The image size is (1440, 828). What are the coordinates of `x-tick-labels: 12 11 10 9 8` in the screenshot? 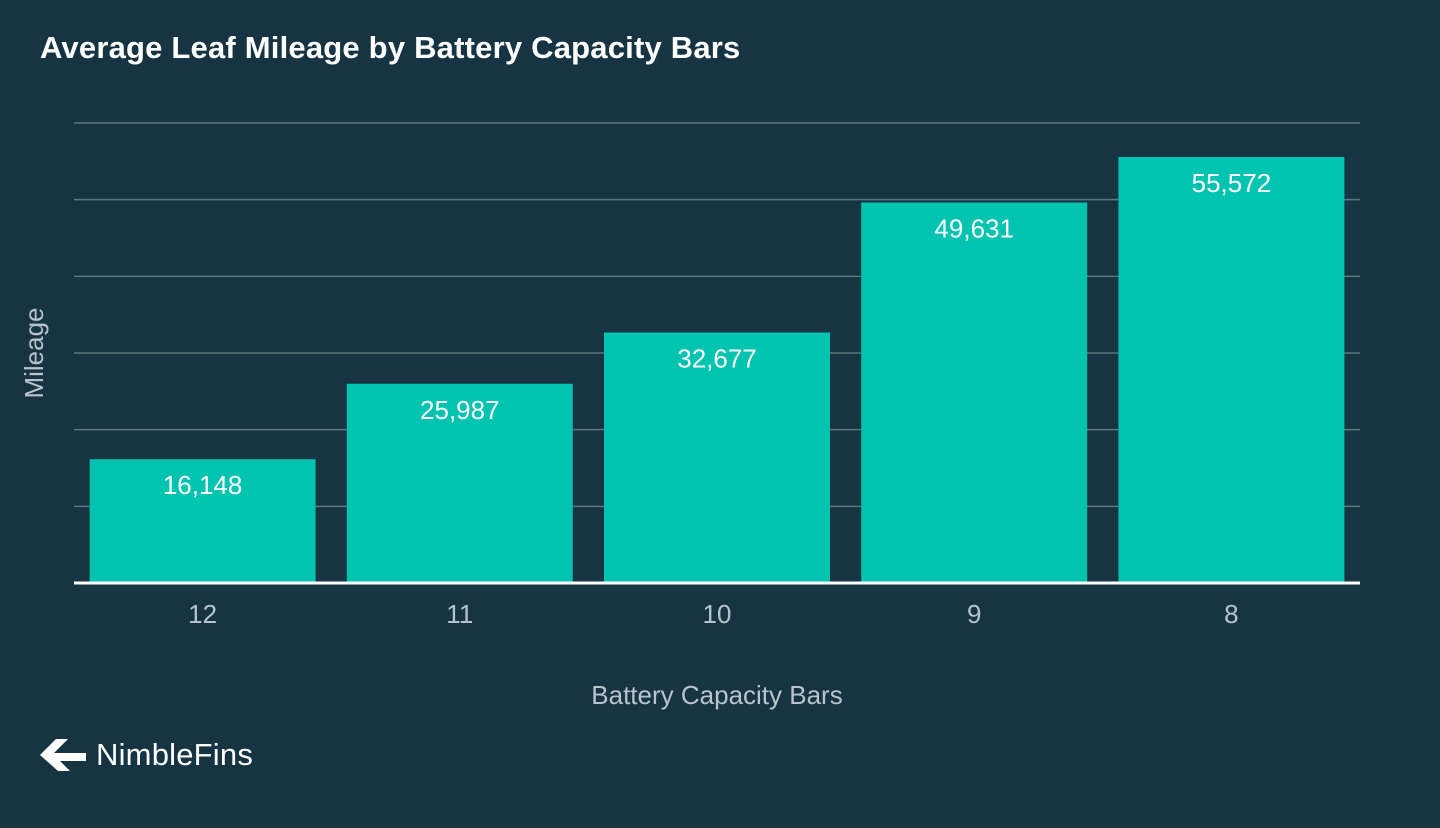 It's located at (713, 614).